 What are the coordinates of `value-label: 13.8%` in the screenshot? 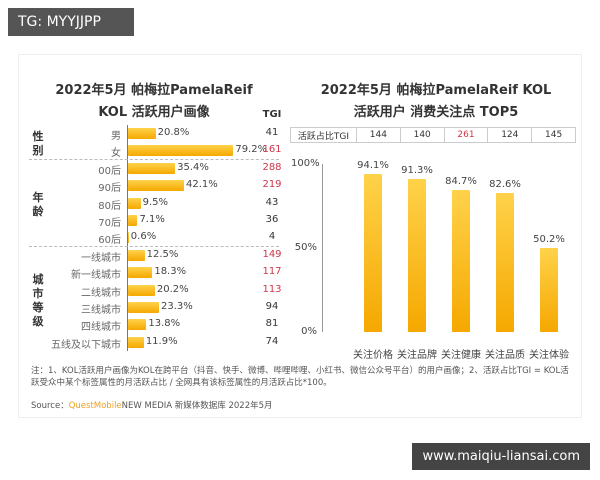 It's located at (164, 324).